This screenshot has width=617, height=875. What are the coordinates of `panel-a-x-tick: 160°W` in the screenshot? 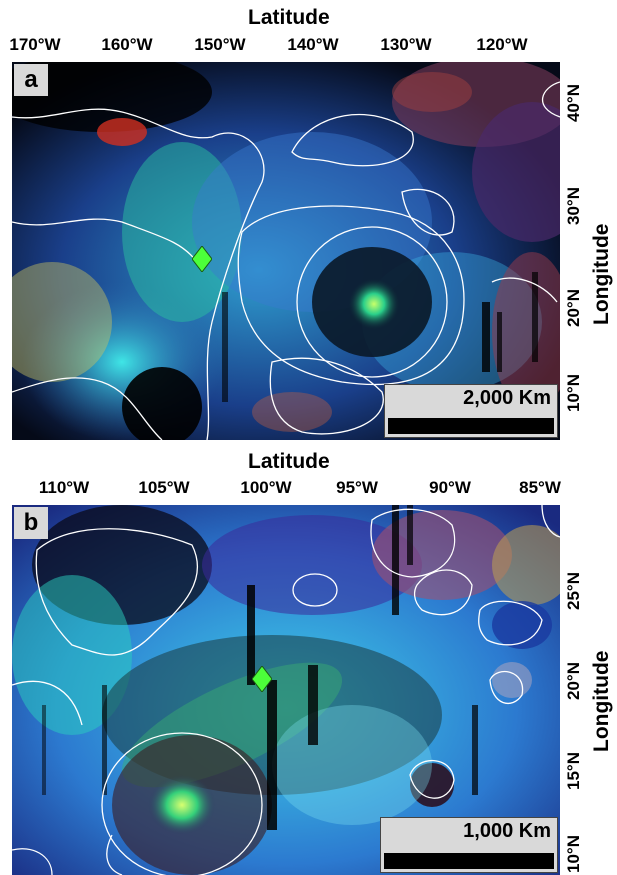 It's located at (127, 44).